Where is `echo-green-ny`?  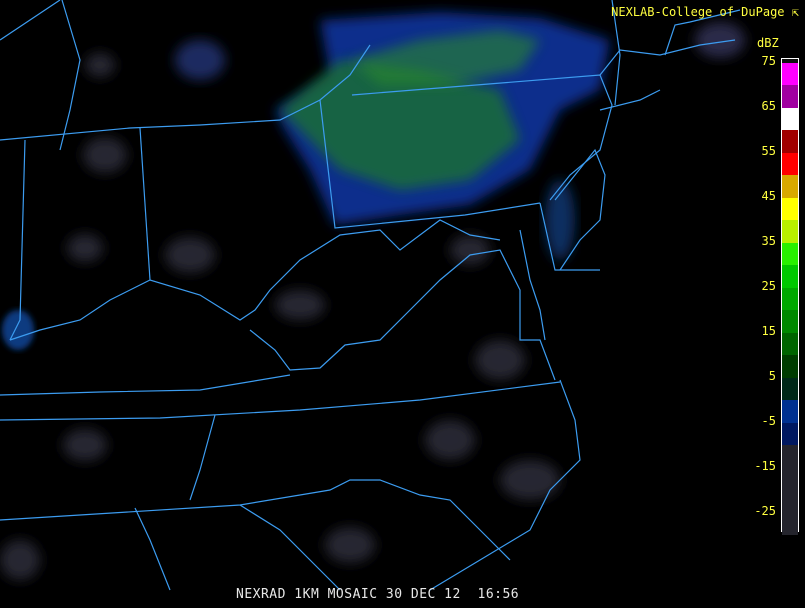
echo-green-ny is located at coordinates (445, 57).